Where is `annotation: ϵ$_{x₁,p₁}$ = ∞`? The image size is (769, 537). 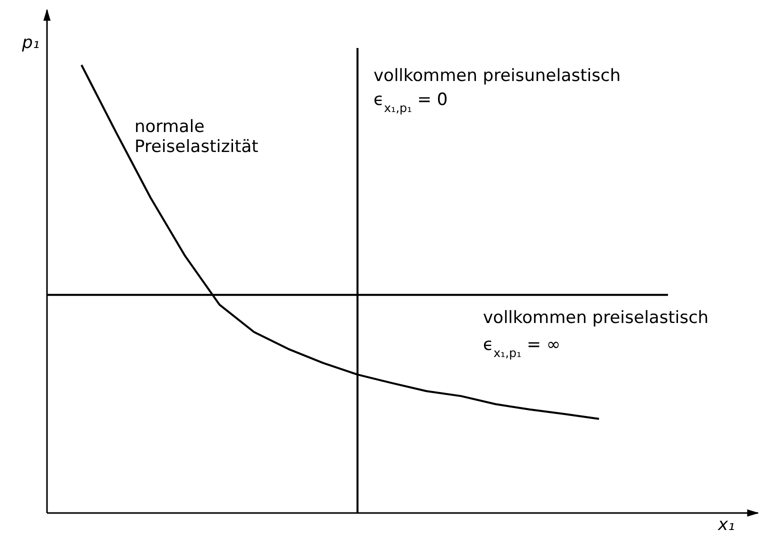
annotation: ϵ$_{x₁,p₁}$ = ∞ is located at coordinates (522, 347).